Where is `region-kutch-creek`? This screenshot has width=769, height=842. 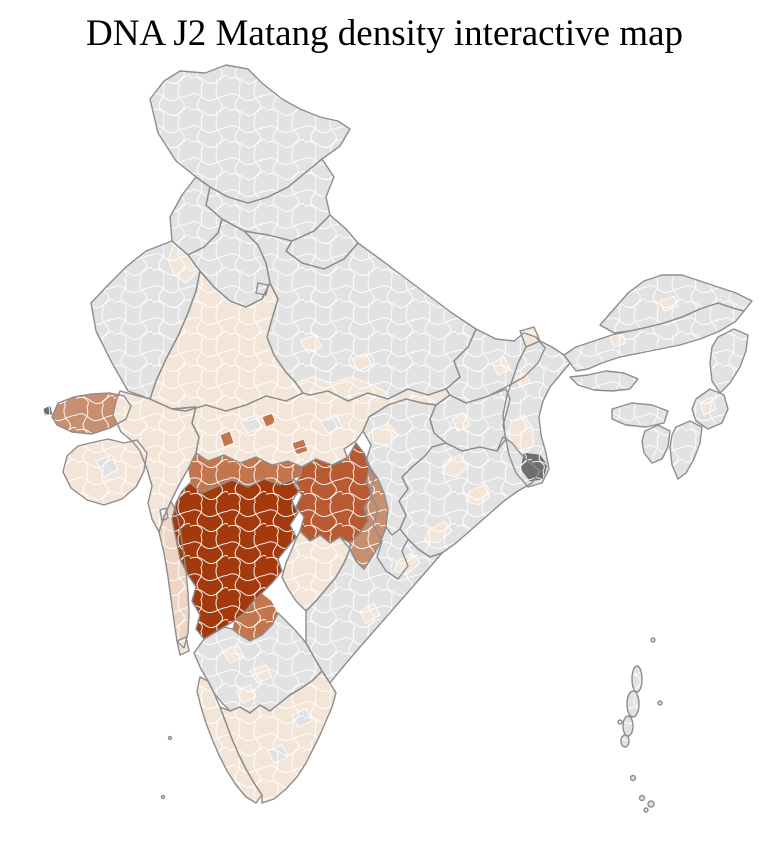 region-kutch-creek is located at coordinates (48, 410).